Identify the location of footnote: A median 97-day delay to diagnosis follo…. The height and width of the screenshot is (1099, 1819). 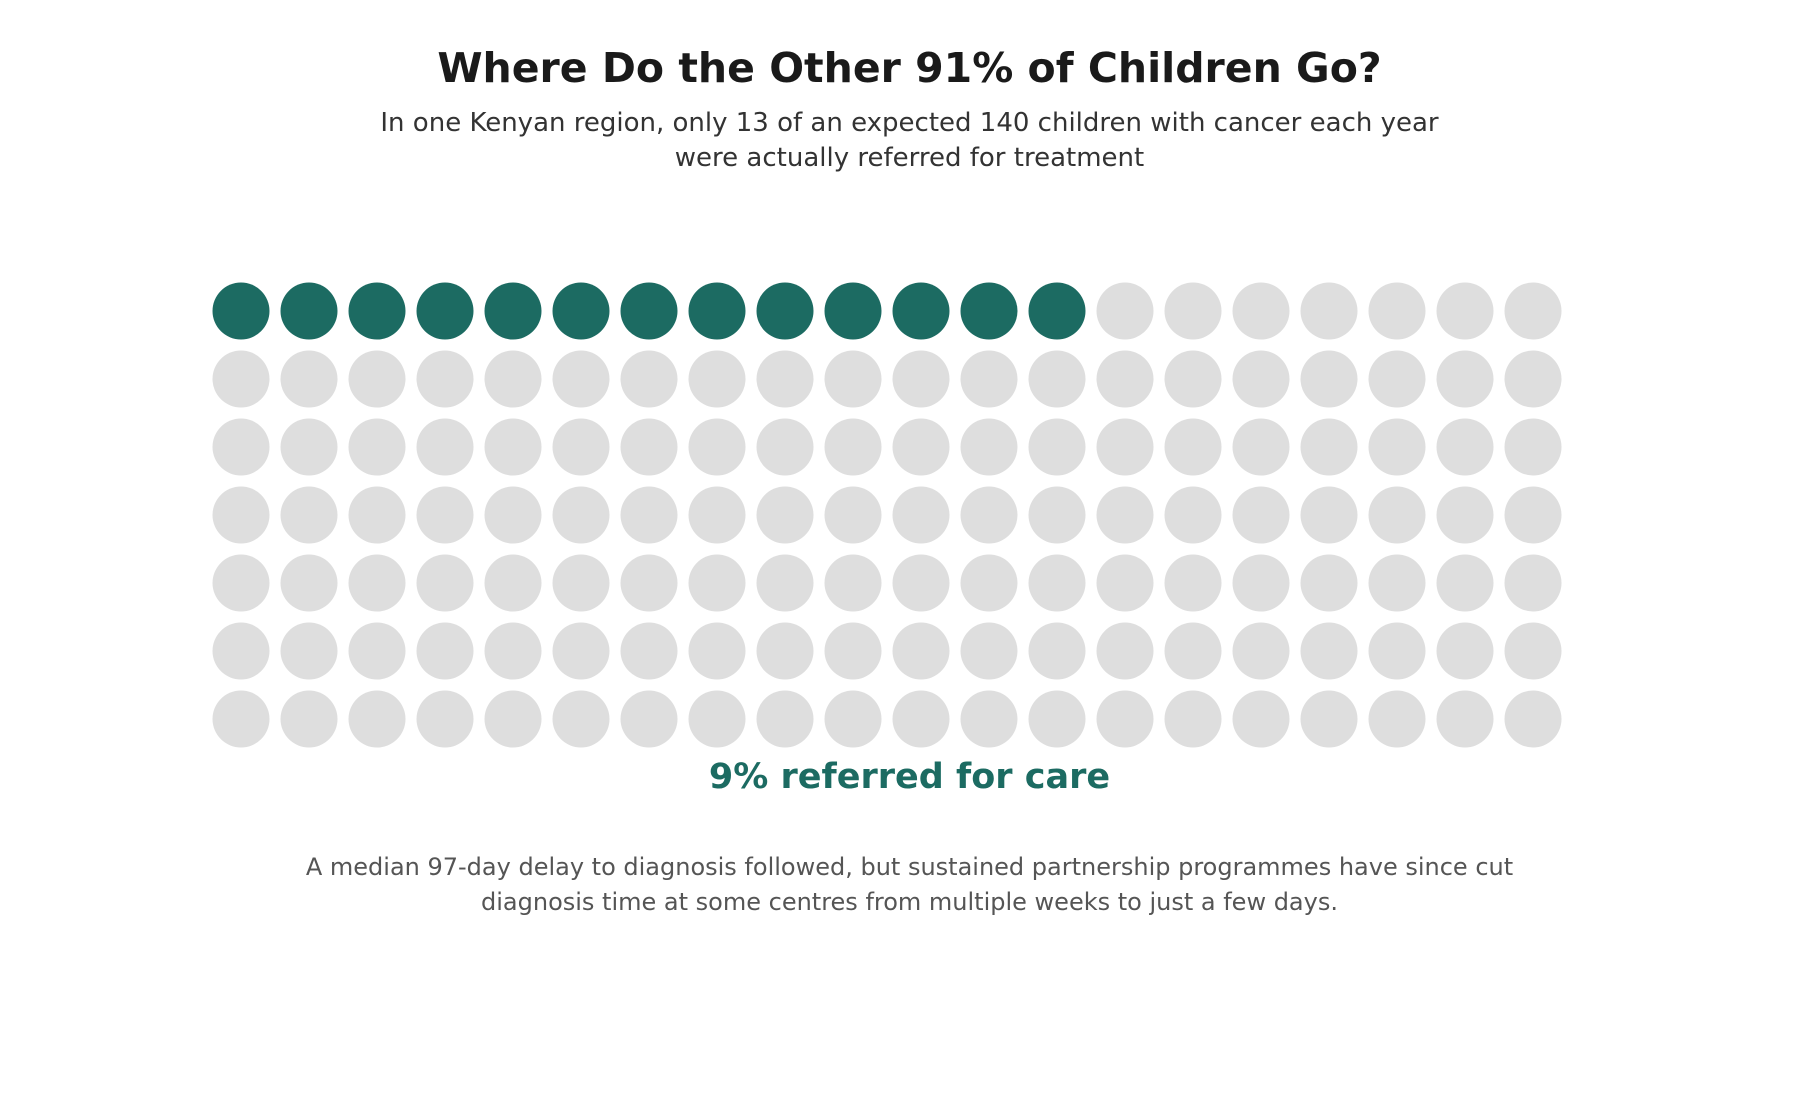
(909, 885).